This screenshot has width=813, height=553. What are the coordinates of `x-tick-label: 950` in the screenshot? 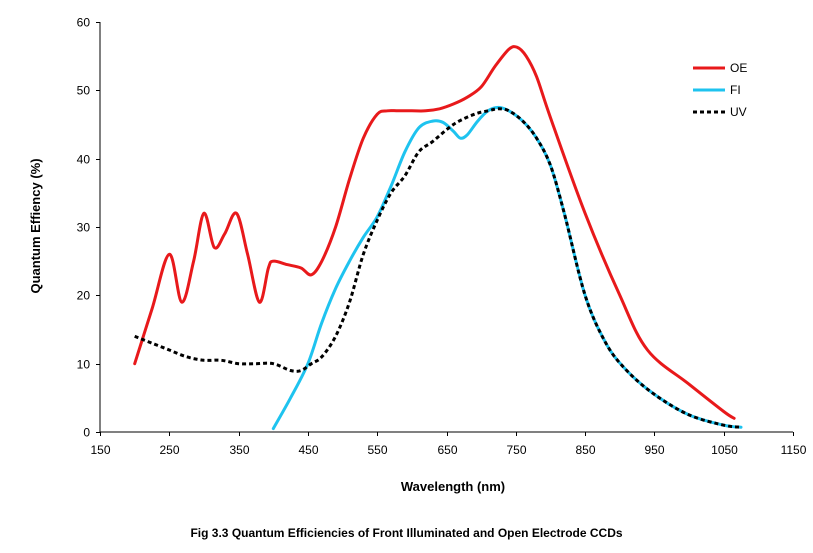 It's located at (654, 450).